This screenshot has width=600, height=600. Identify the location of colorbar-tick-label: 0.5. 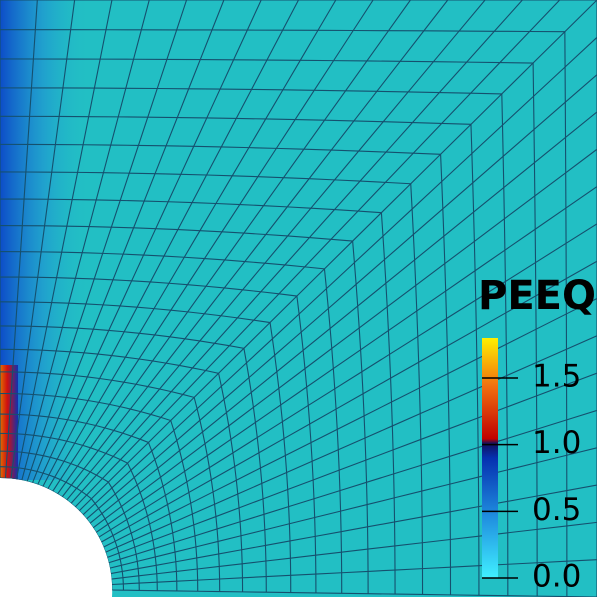
(556, 510).